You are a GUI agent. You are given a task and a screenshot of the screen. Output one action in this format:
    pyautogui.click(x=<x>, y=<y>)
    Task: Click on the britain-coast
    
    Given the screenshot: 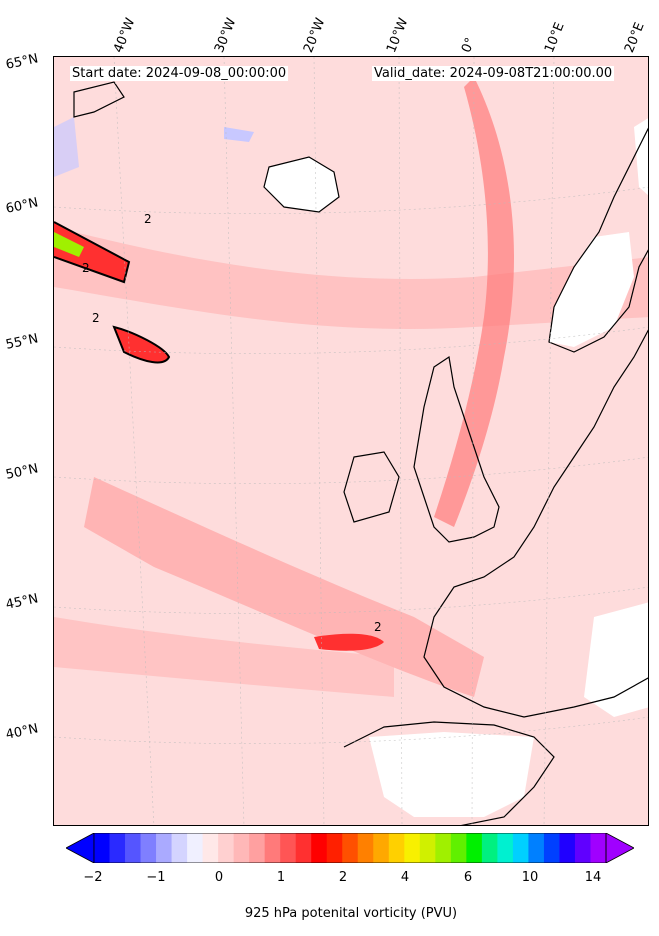 What is the action you would take?
    pyautogui.click(x=456, y=449)
    